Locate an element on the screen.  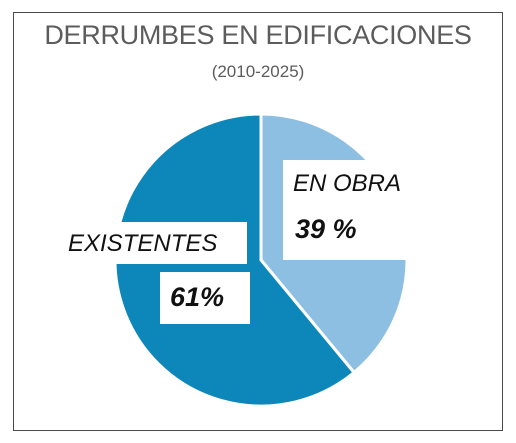
label-existentes-value: 61% is located at coordinates (197, 297).